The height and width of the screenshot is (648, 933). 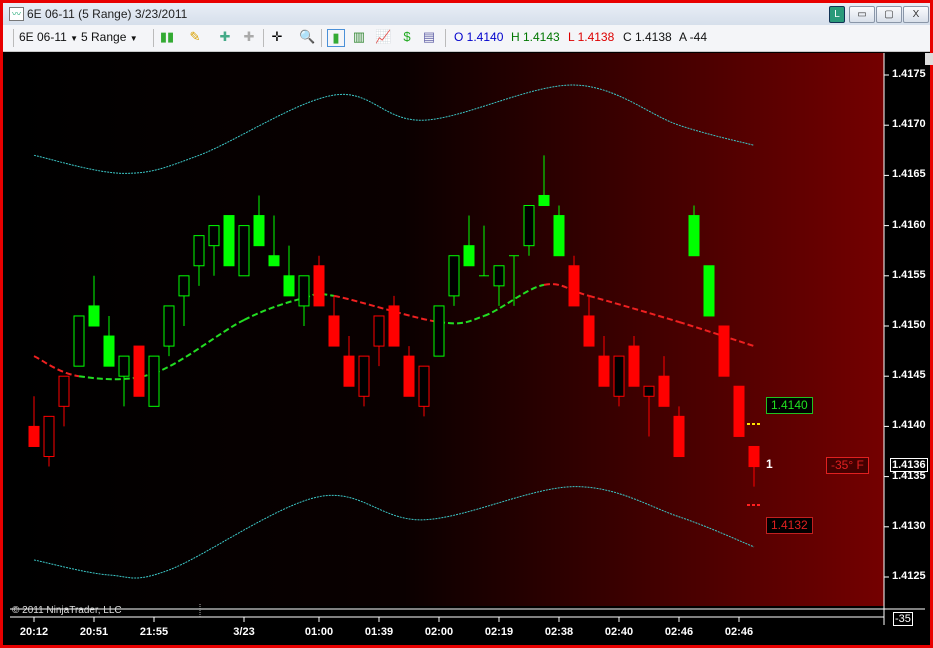 What do you see at coordinates (909, 475) in the screenshot?
I see `price-tick-label: 1.4135` at bounding box center [909, 475].